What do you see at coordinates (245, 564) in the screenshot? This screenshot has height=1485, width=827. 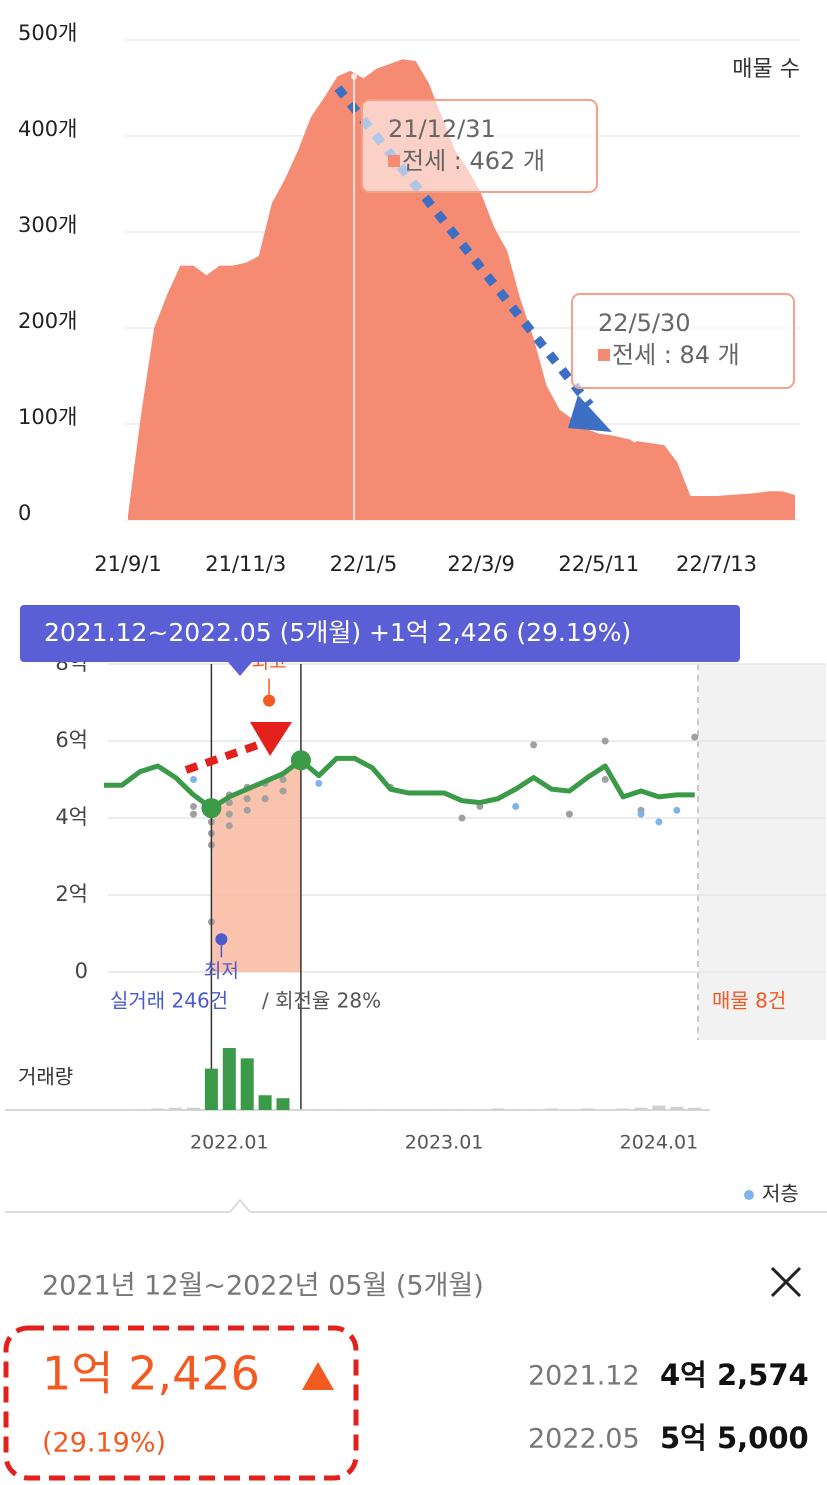 I see `x-tick-label: 21/11/3` at bounding box center [245, 564].